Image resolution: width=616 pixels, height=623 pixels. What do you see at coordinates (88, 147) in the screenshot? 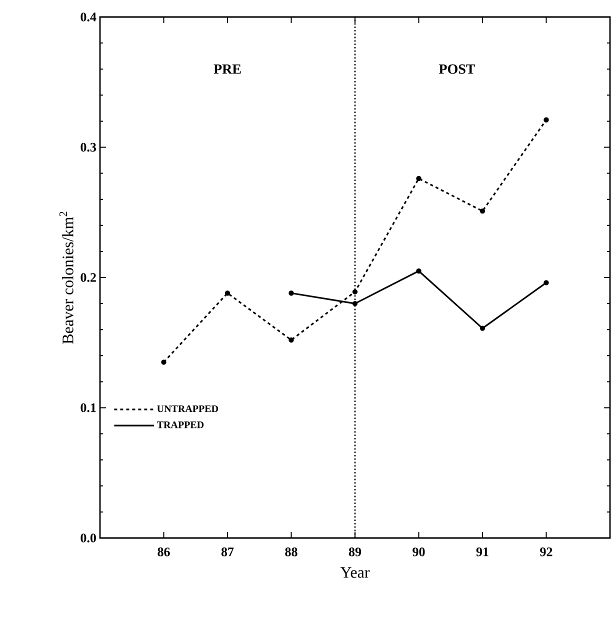
I see `y-tick-label: 0.3` at bounding box center [88, 147].